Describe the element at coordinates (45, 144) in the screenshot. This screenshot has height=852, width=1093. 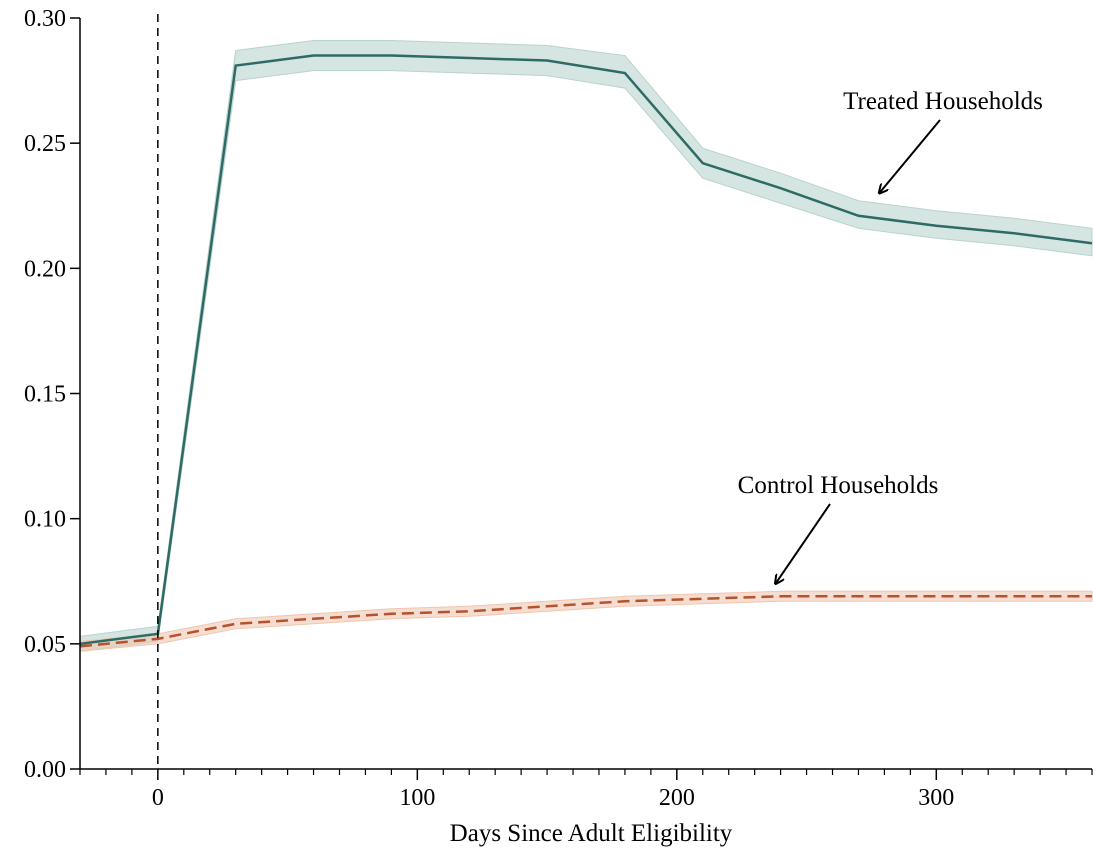
I see `y-tick-label: 0.25` at that location.